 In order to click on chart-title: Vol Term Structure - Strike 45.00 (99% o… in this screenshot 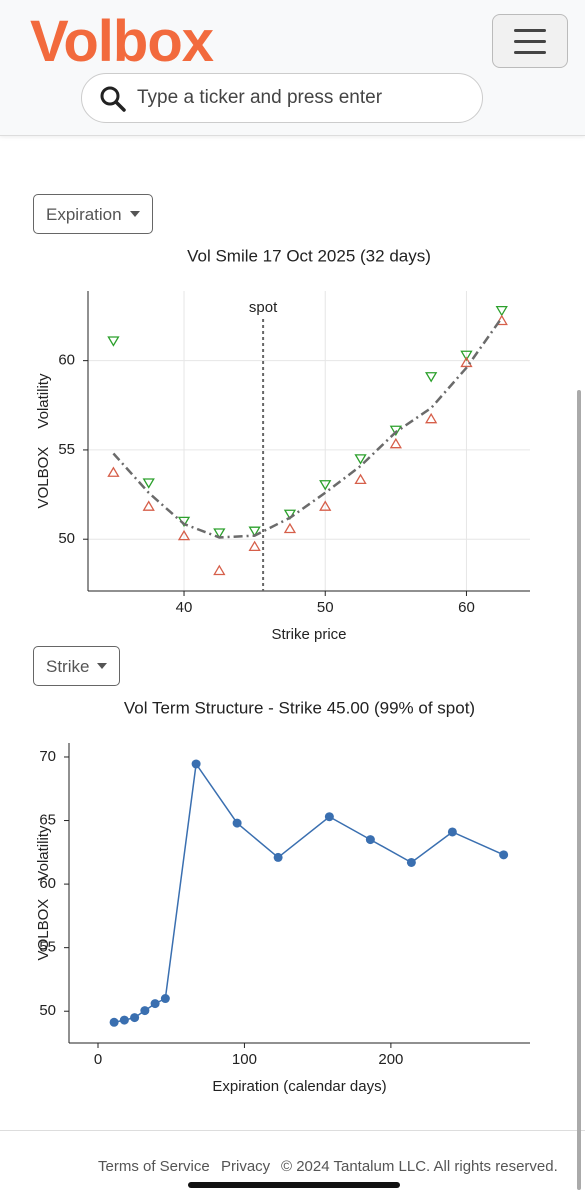, I will do `click(299, 707)`.